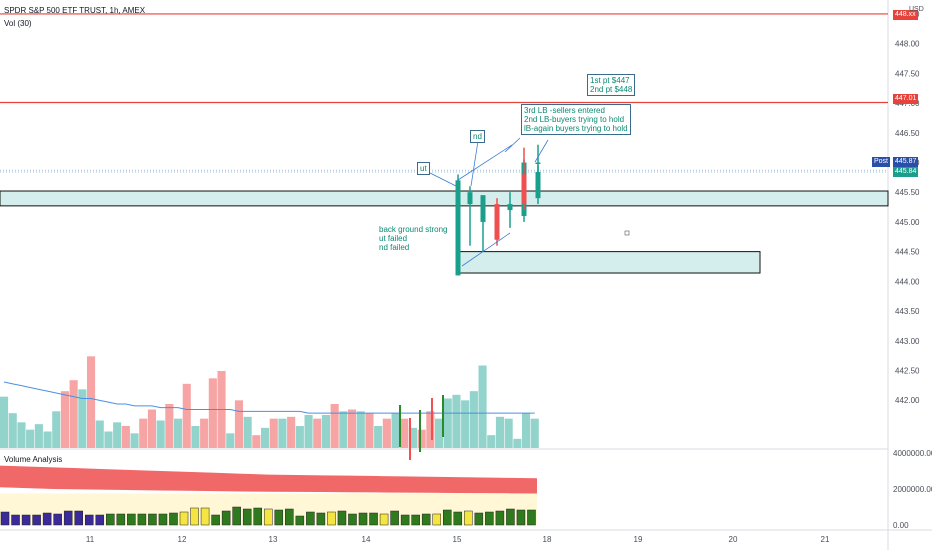 The image size is (932, 550). I want to click on back-note-1: back ground strong, so click(413, 229).